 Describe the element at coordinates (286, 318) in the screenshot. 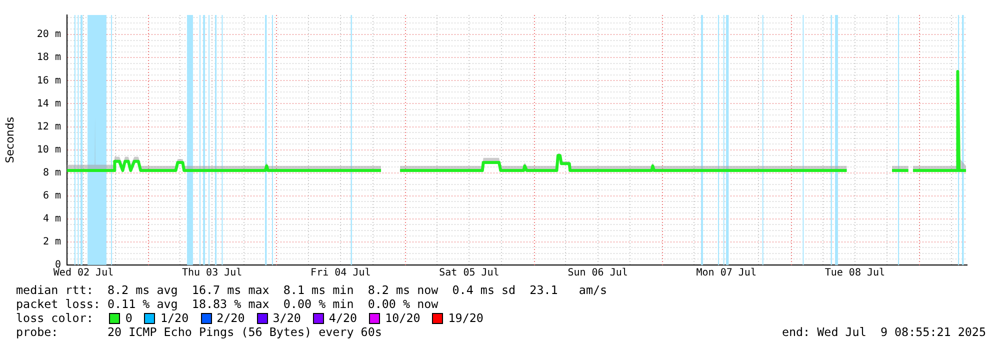

I see `legend-label: 3/20` at that location.